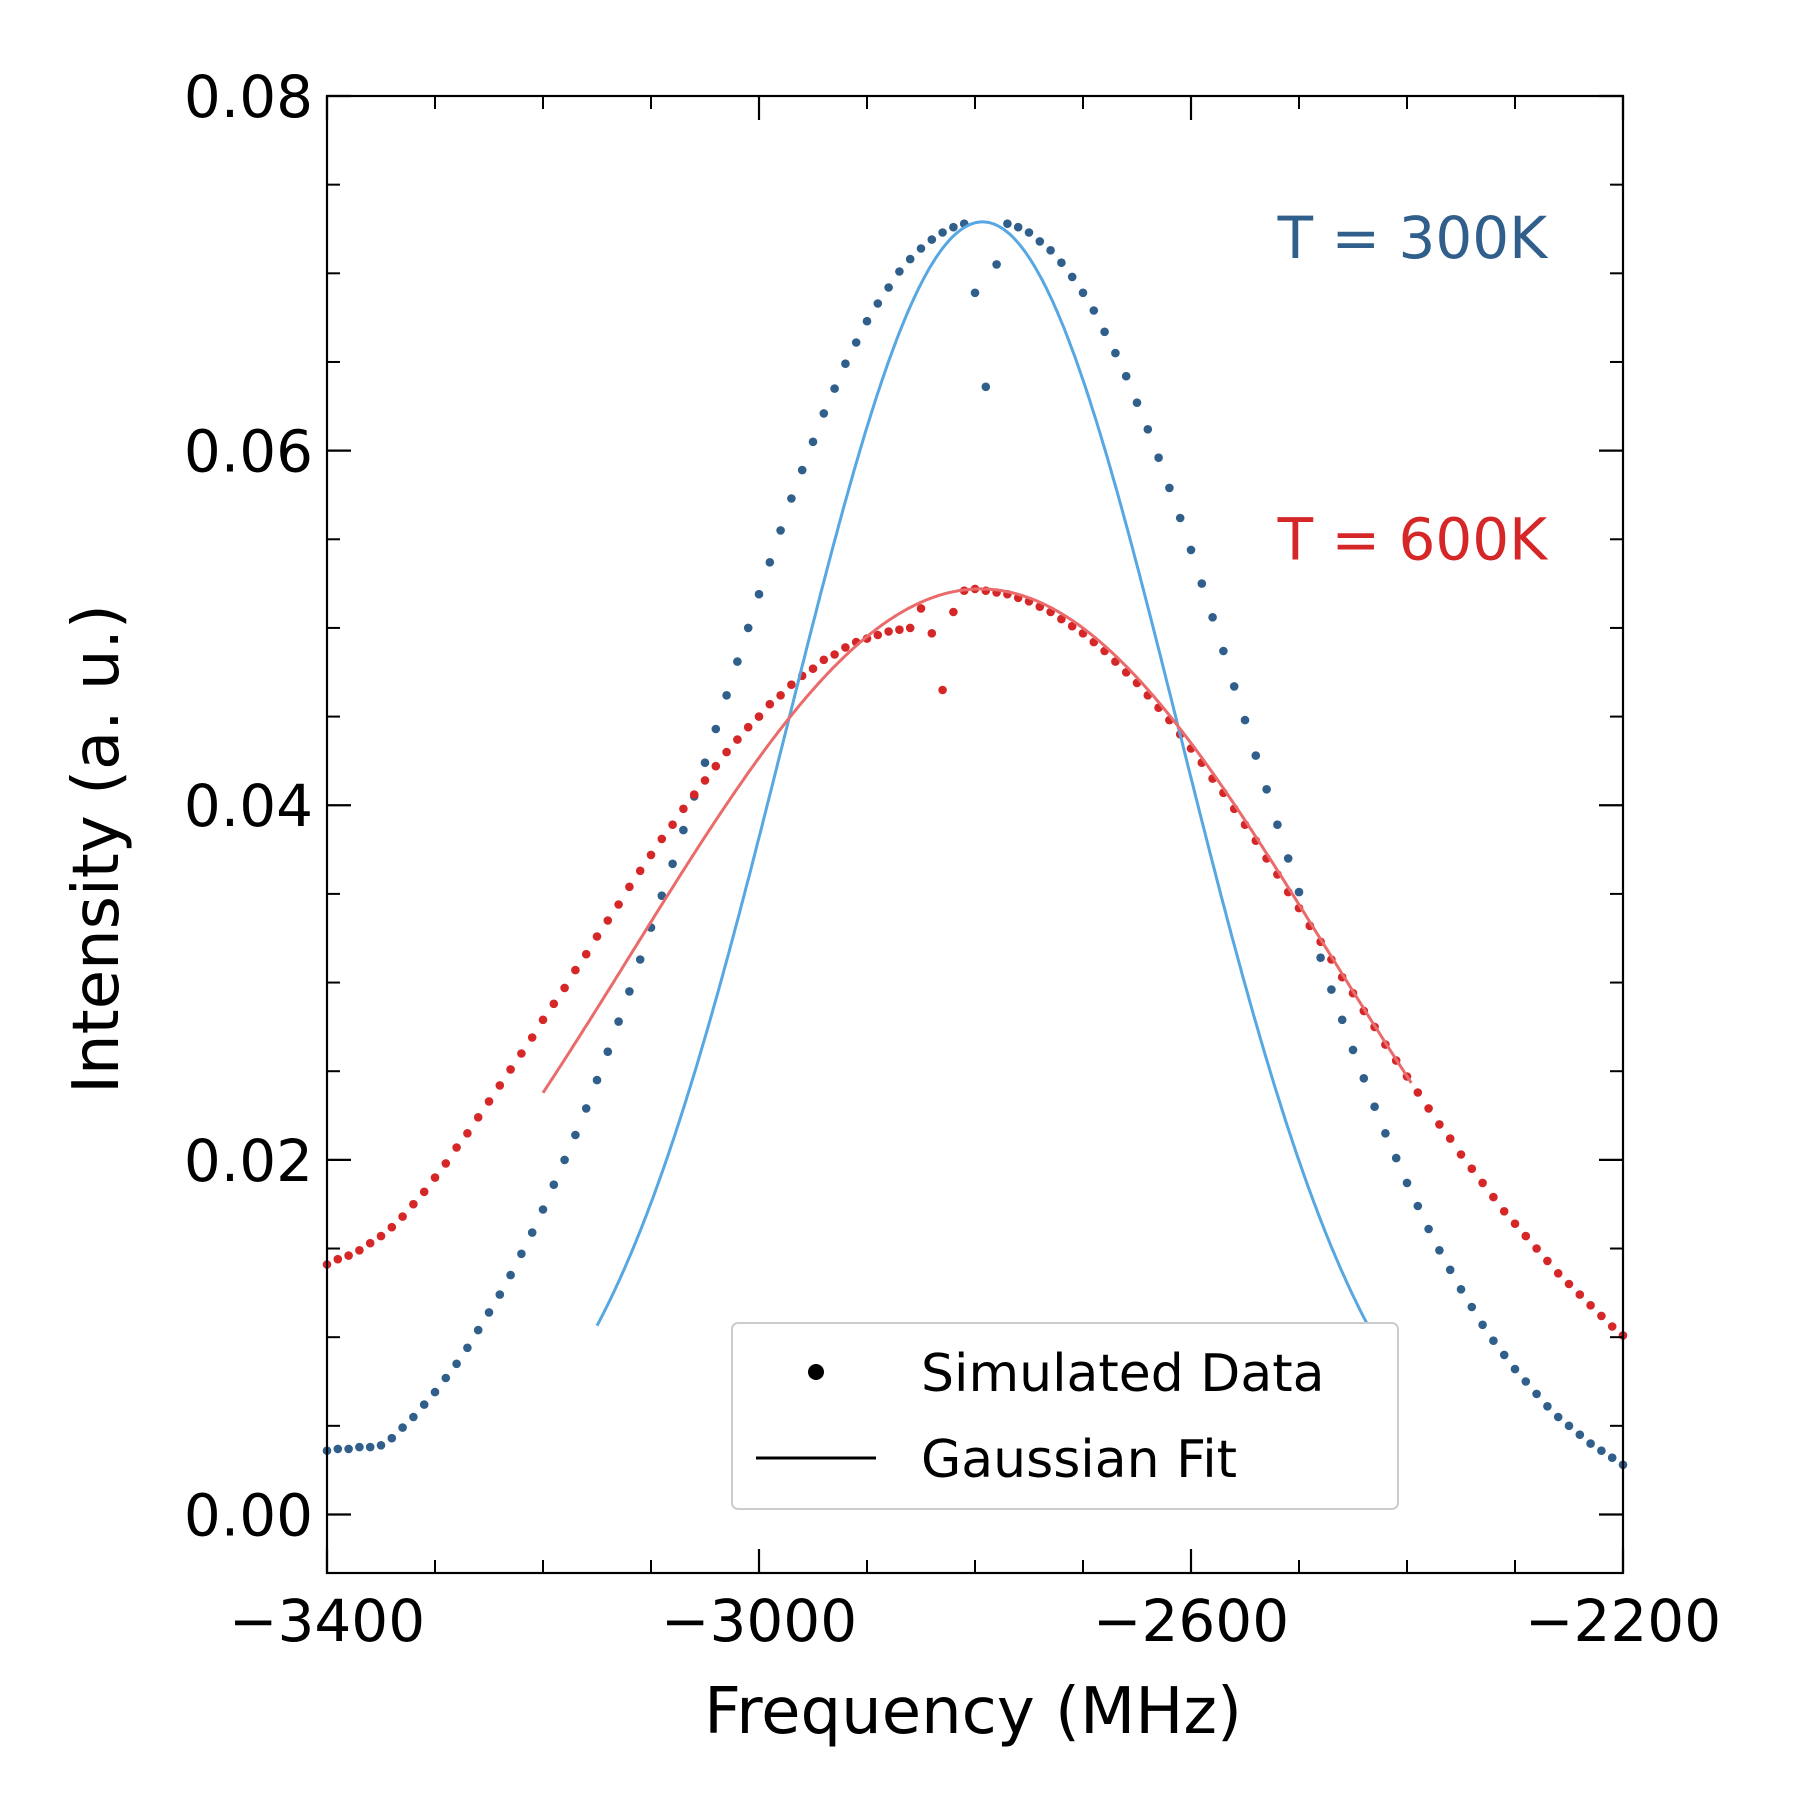  I want to click on y-tick-label: 0.08, so click(248, 97).